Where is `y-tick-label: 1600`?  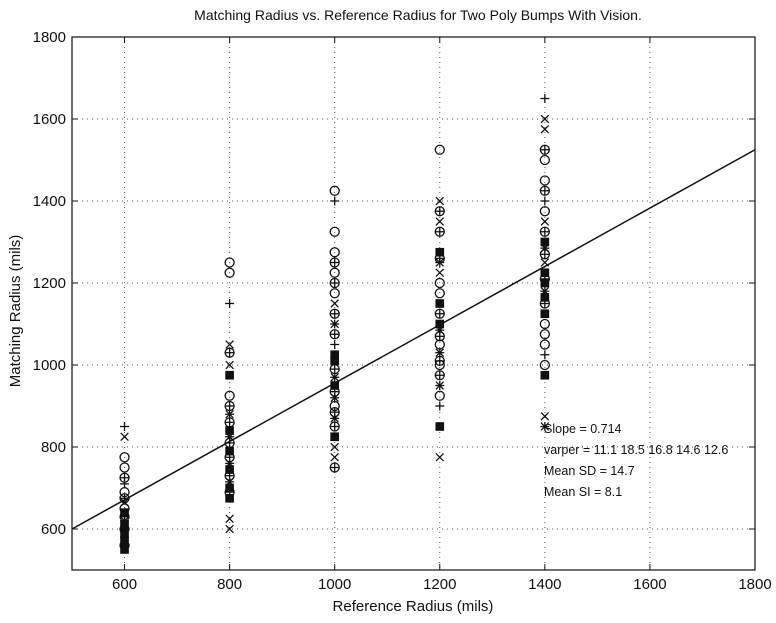
y-tick-label: 1600 is located at coordinates (49, 119).